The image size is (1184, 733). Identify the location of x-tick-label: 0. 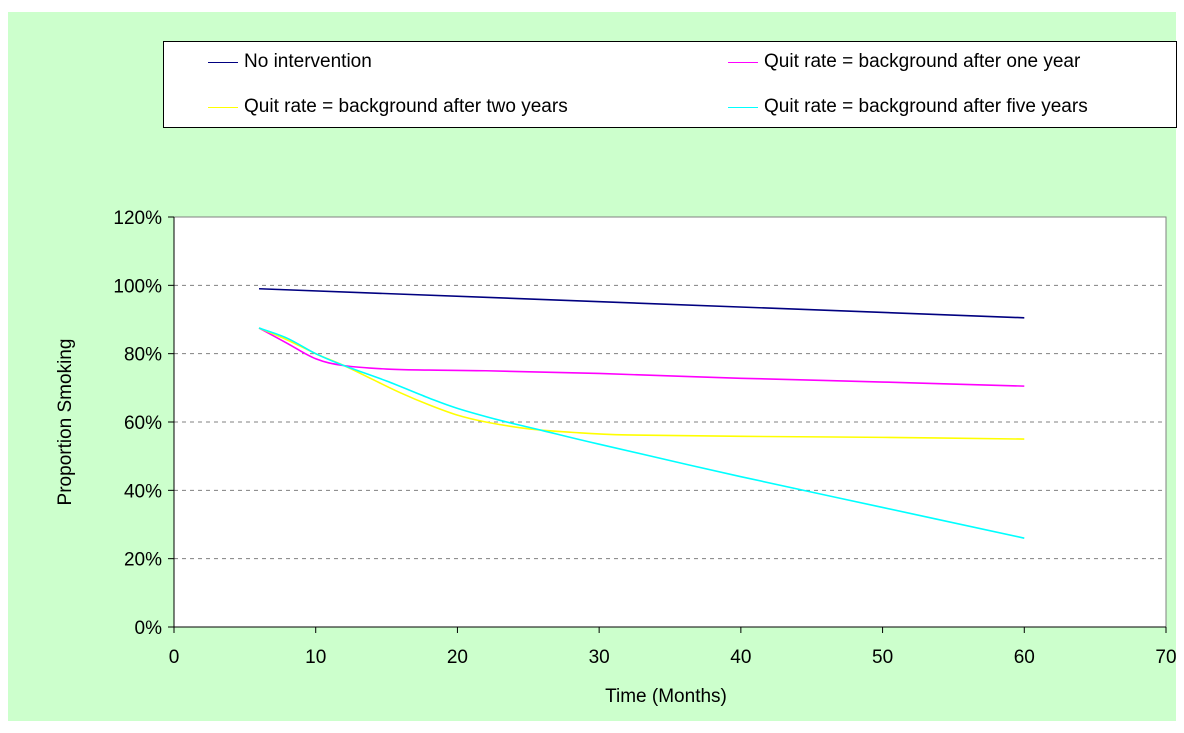
(174, 657).